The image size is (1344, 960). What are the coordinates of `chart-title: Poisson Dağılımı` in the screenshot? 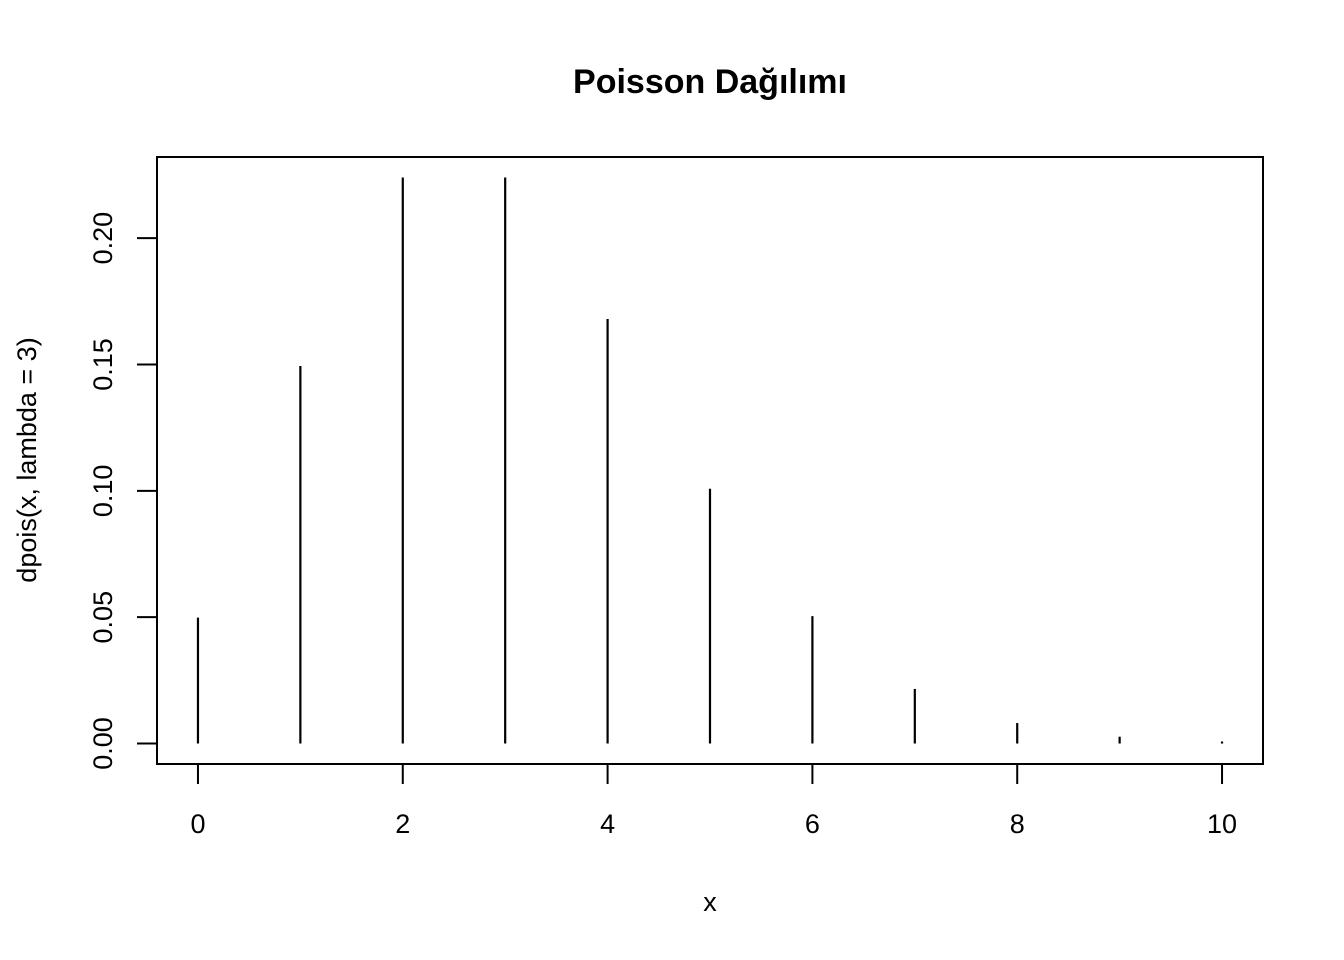 It's located at (710, 82).